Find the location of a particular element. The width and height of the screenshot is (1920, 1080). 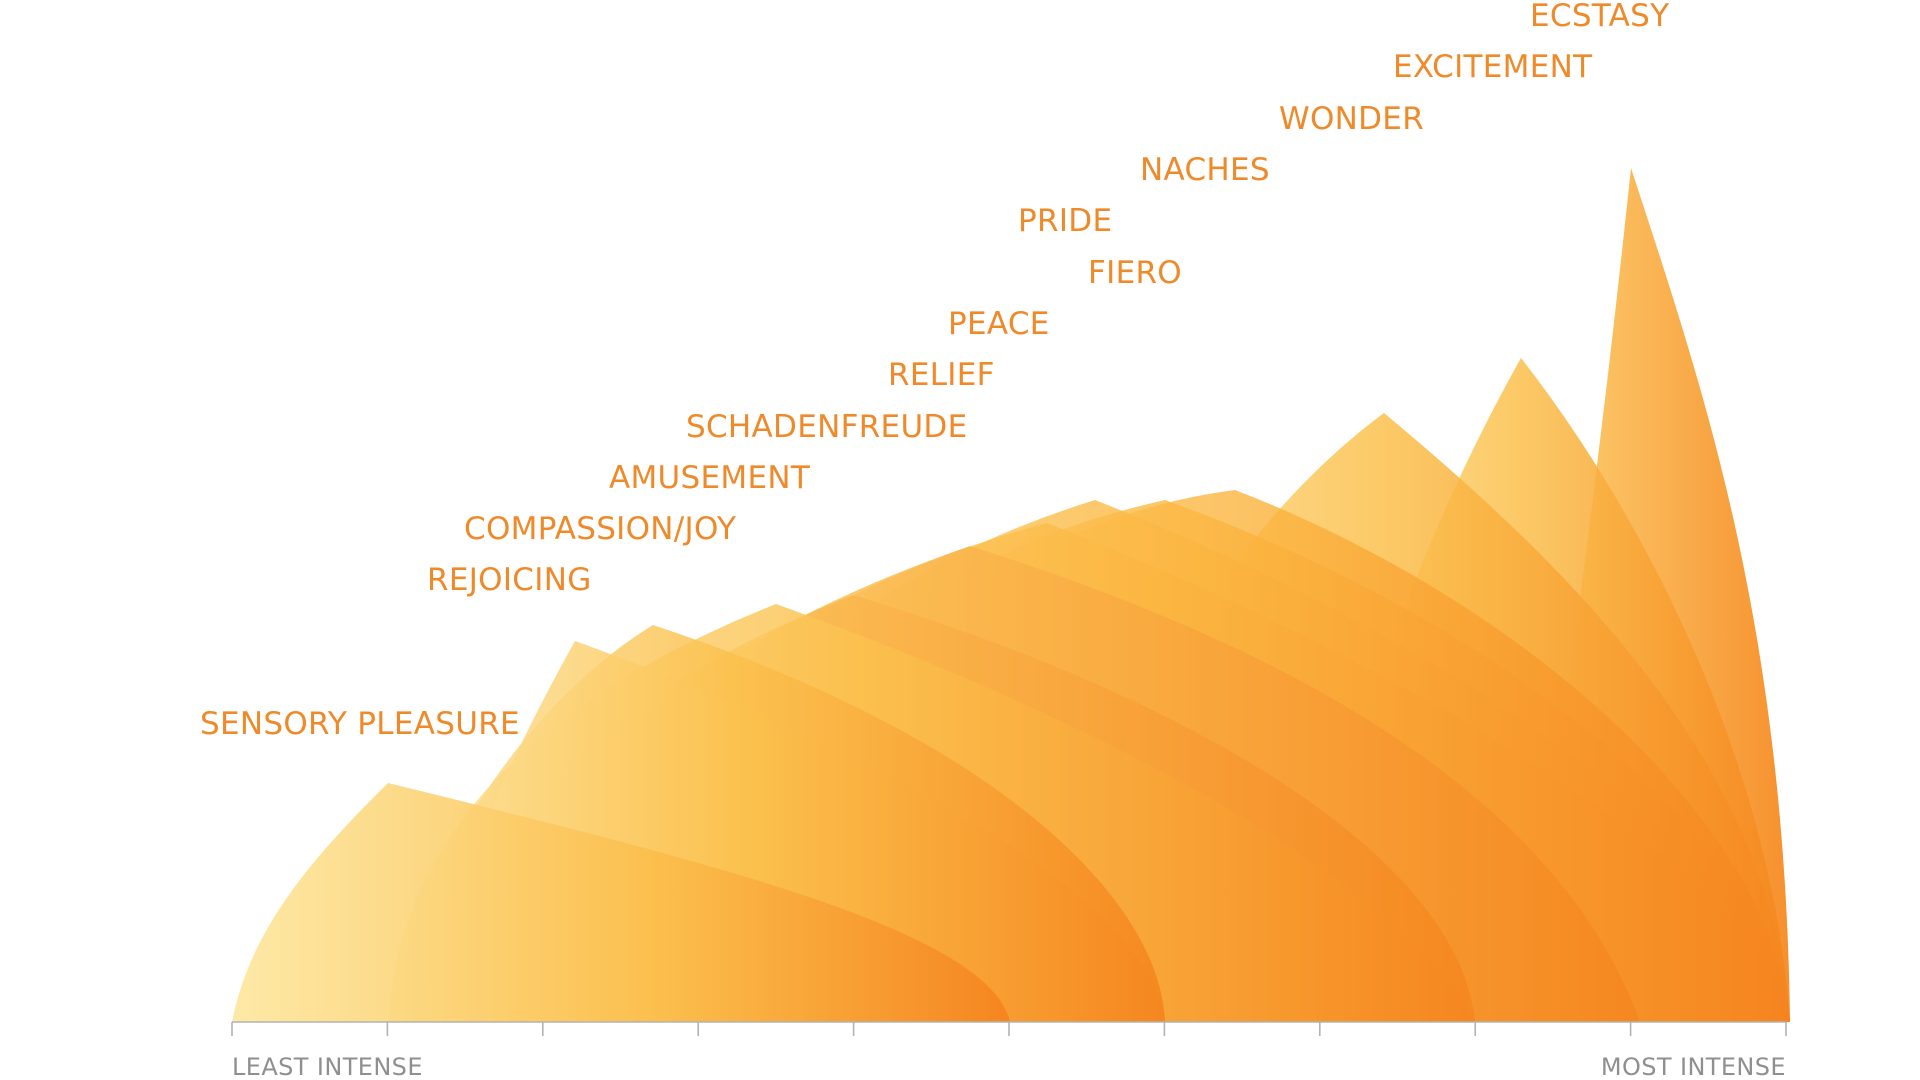

label-schadenfreude: SCHADENFREUDE is located at coordinates (827, 427).